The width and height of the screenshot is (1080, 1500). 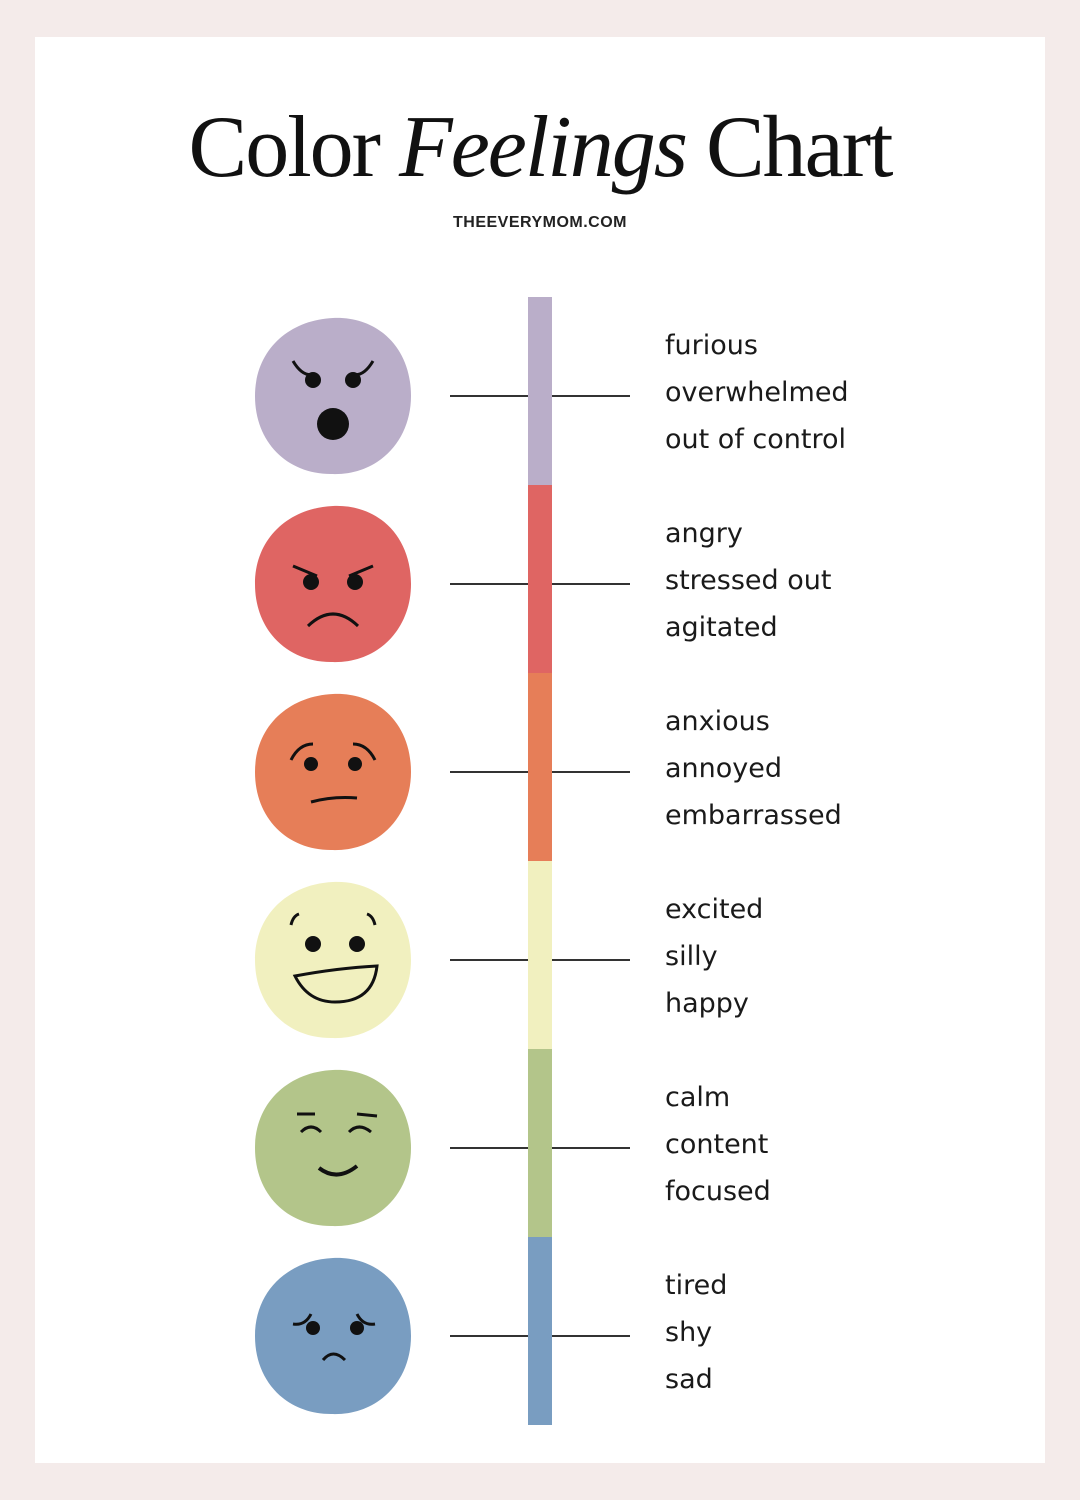 What do you see at coordinates (333, 1148) in the screenshot?
I see `smiling-face-icon` at bounding box center [333, 1148].